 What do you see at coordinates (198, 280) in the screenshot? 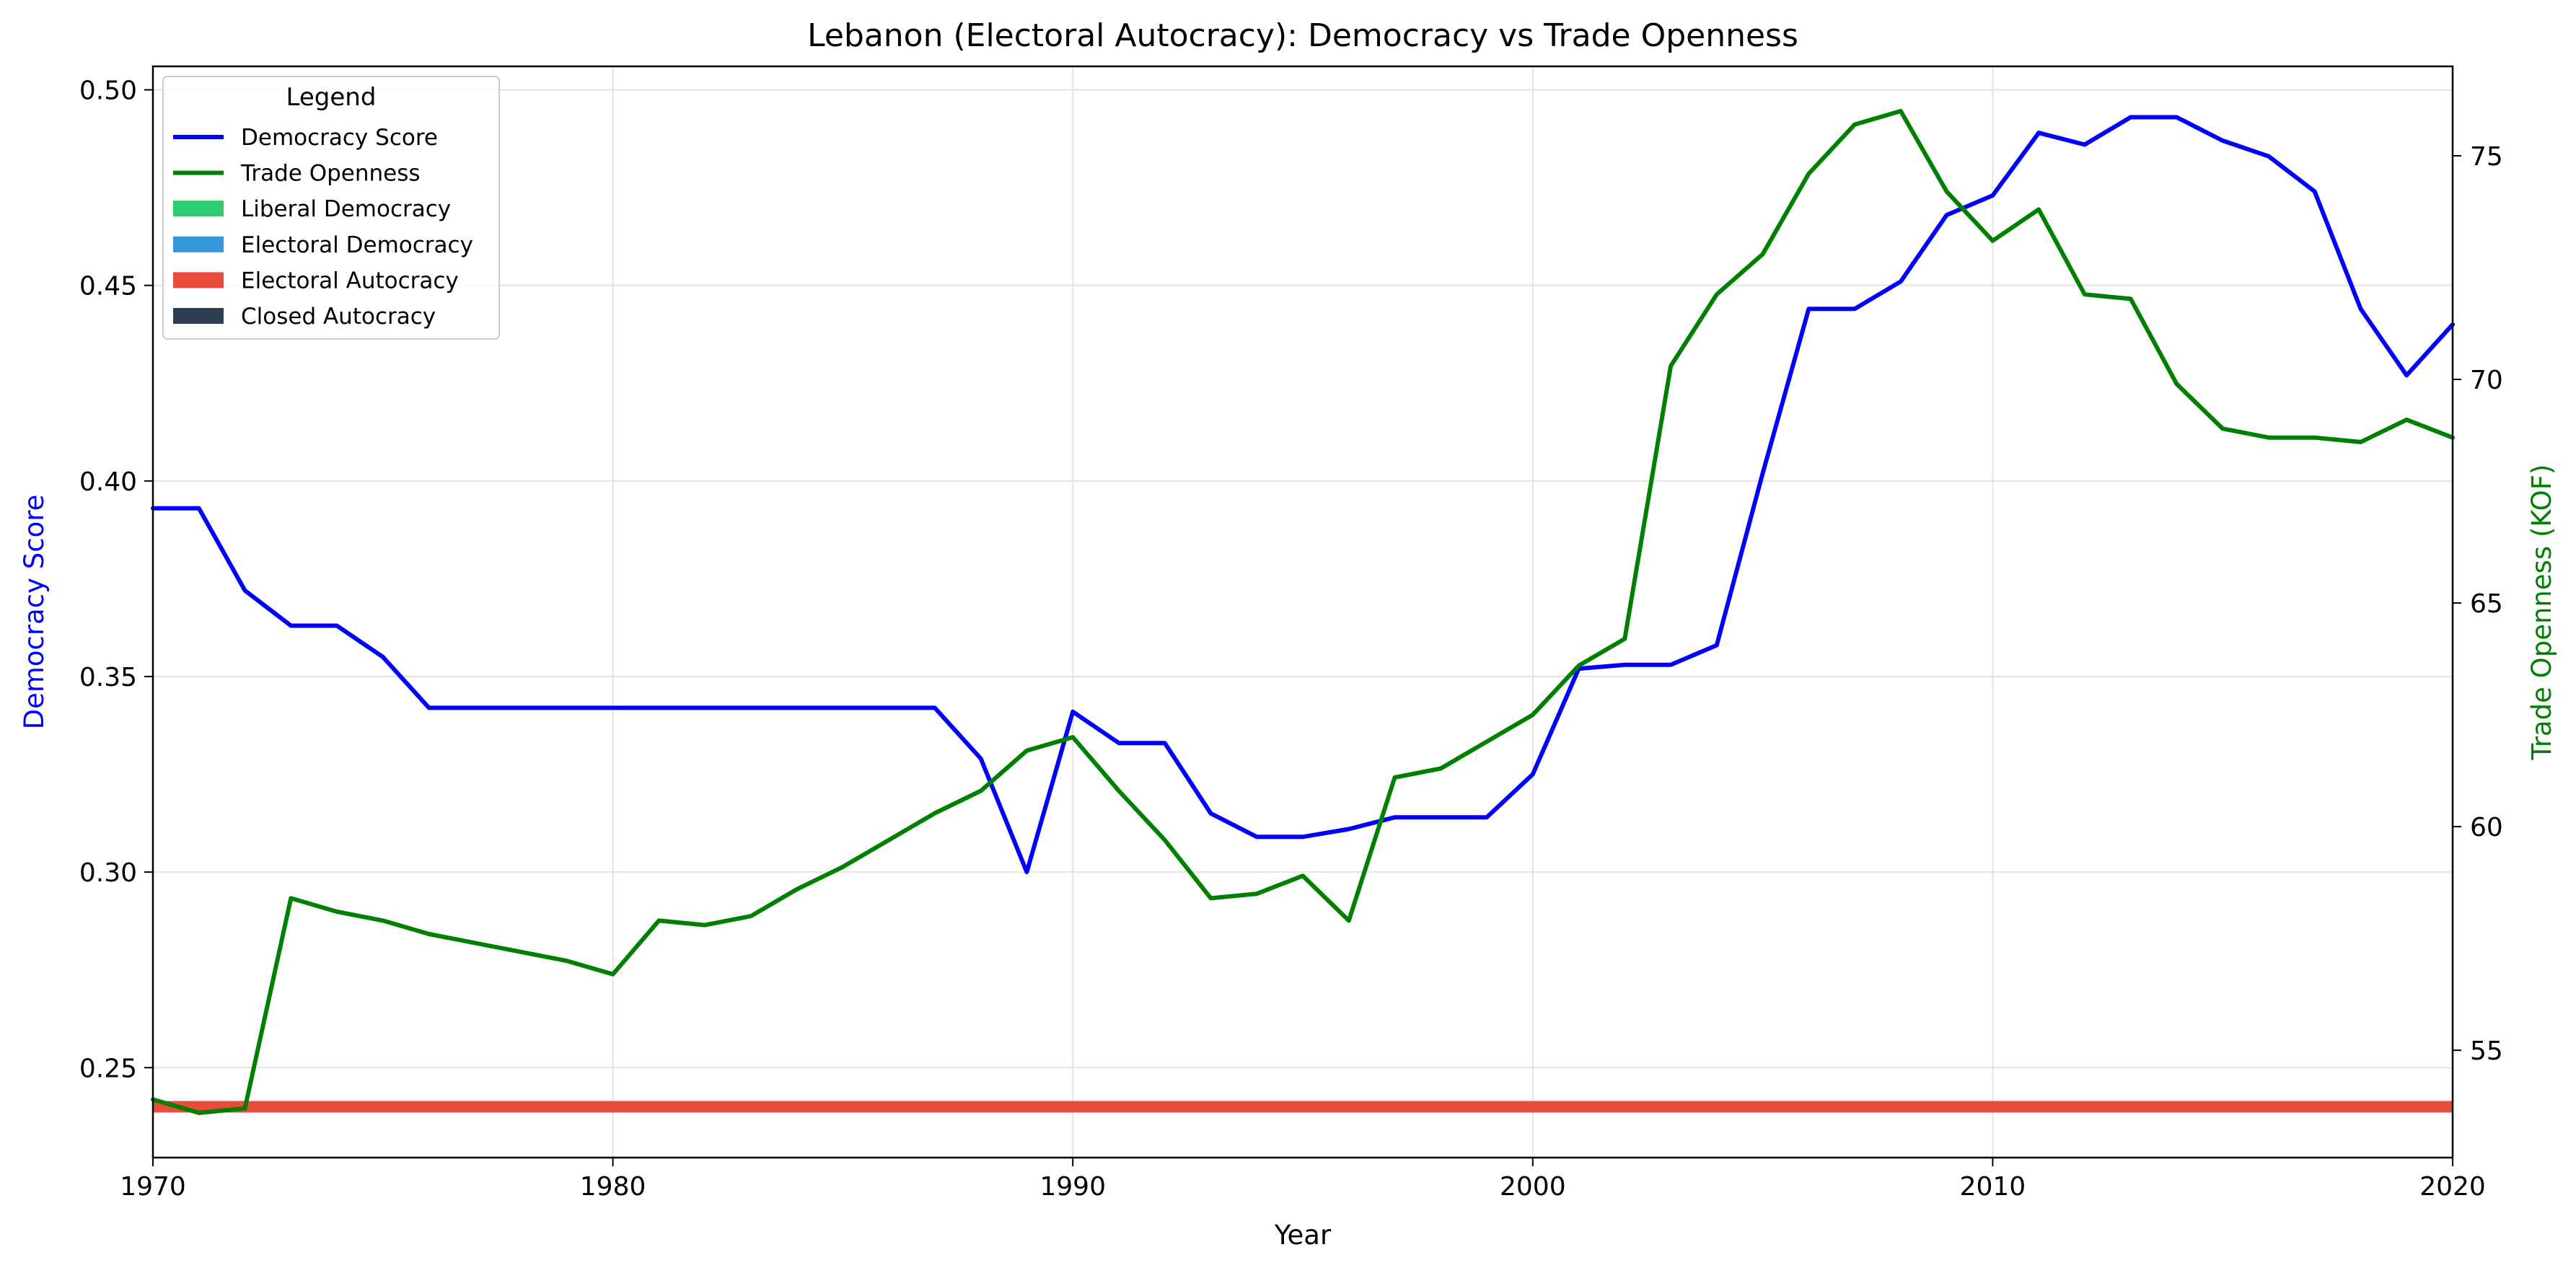
I see `legend-entry-electoral-autocracy-swatch` at bounding box center [198, 280].